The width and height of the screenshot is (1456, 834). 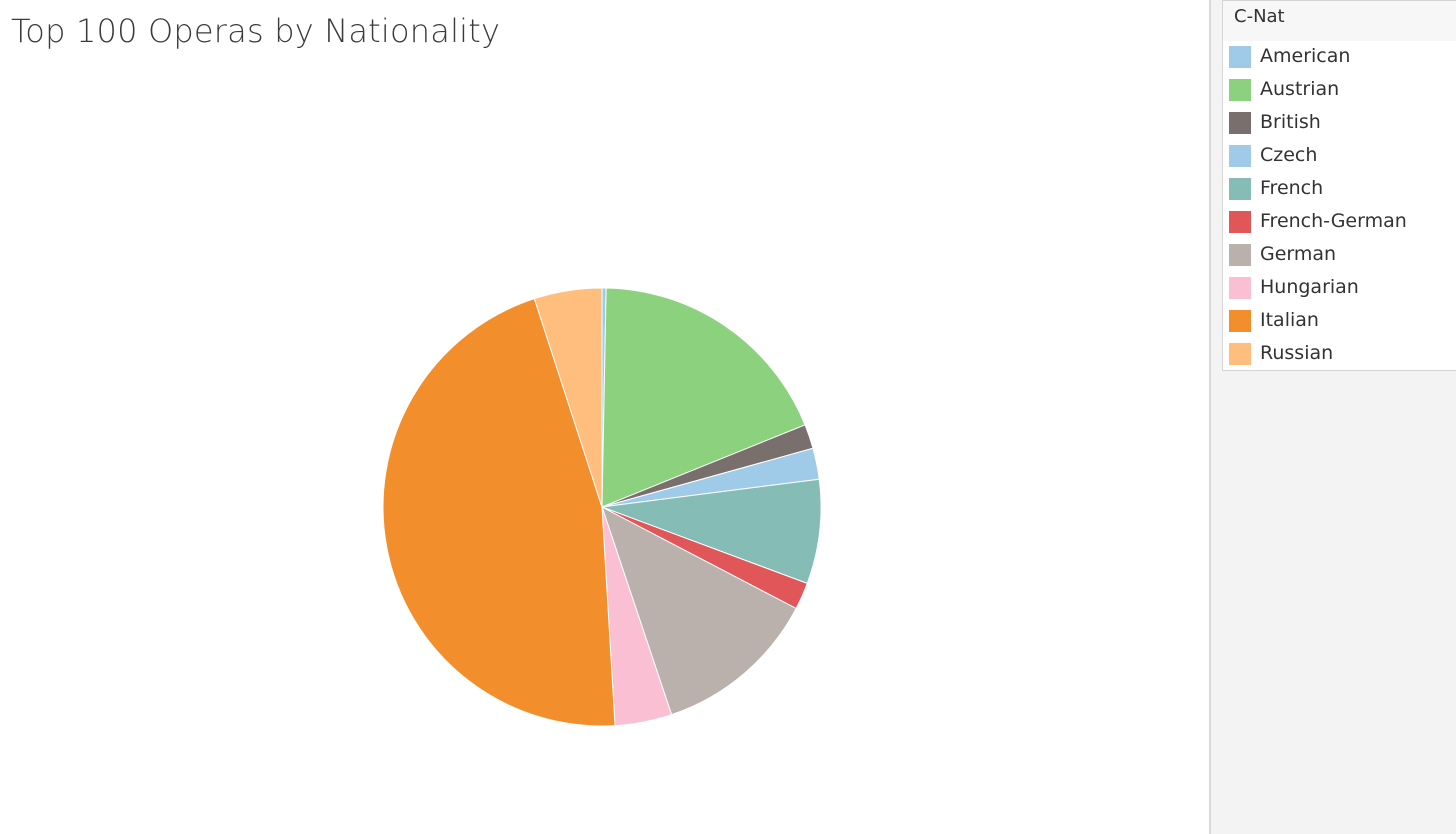 I want to click on legend-item-american: American, so click(x=1339, y=57).